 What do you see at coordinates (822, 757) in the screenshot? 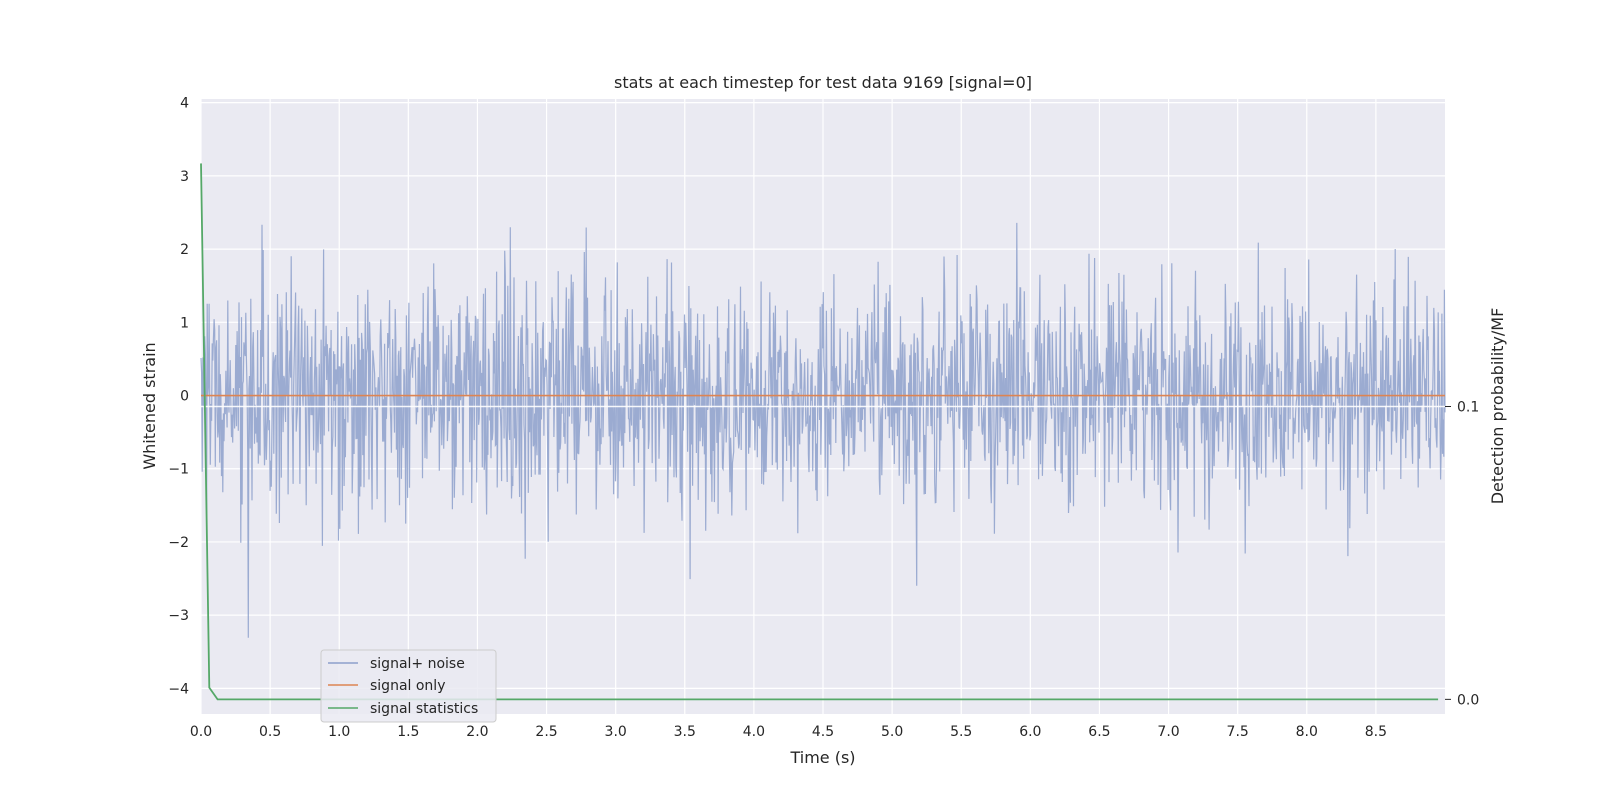
I see `x-axis-label: Time (s)` at bounding box center [822, 757].